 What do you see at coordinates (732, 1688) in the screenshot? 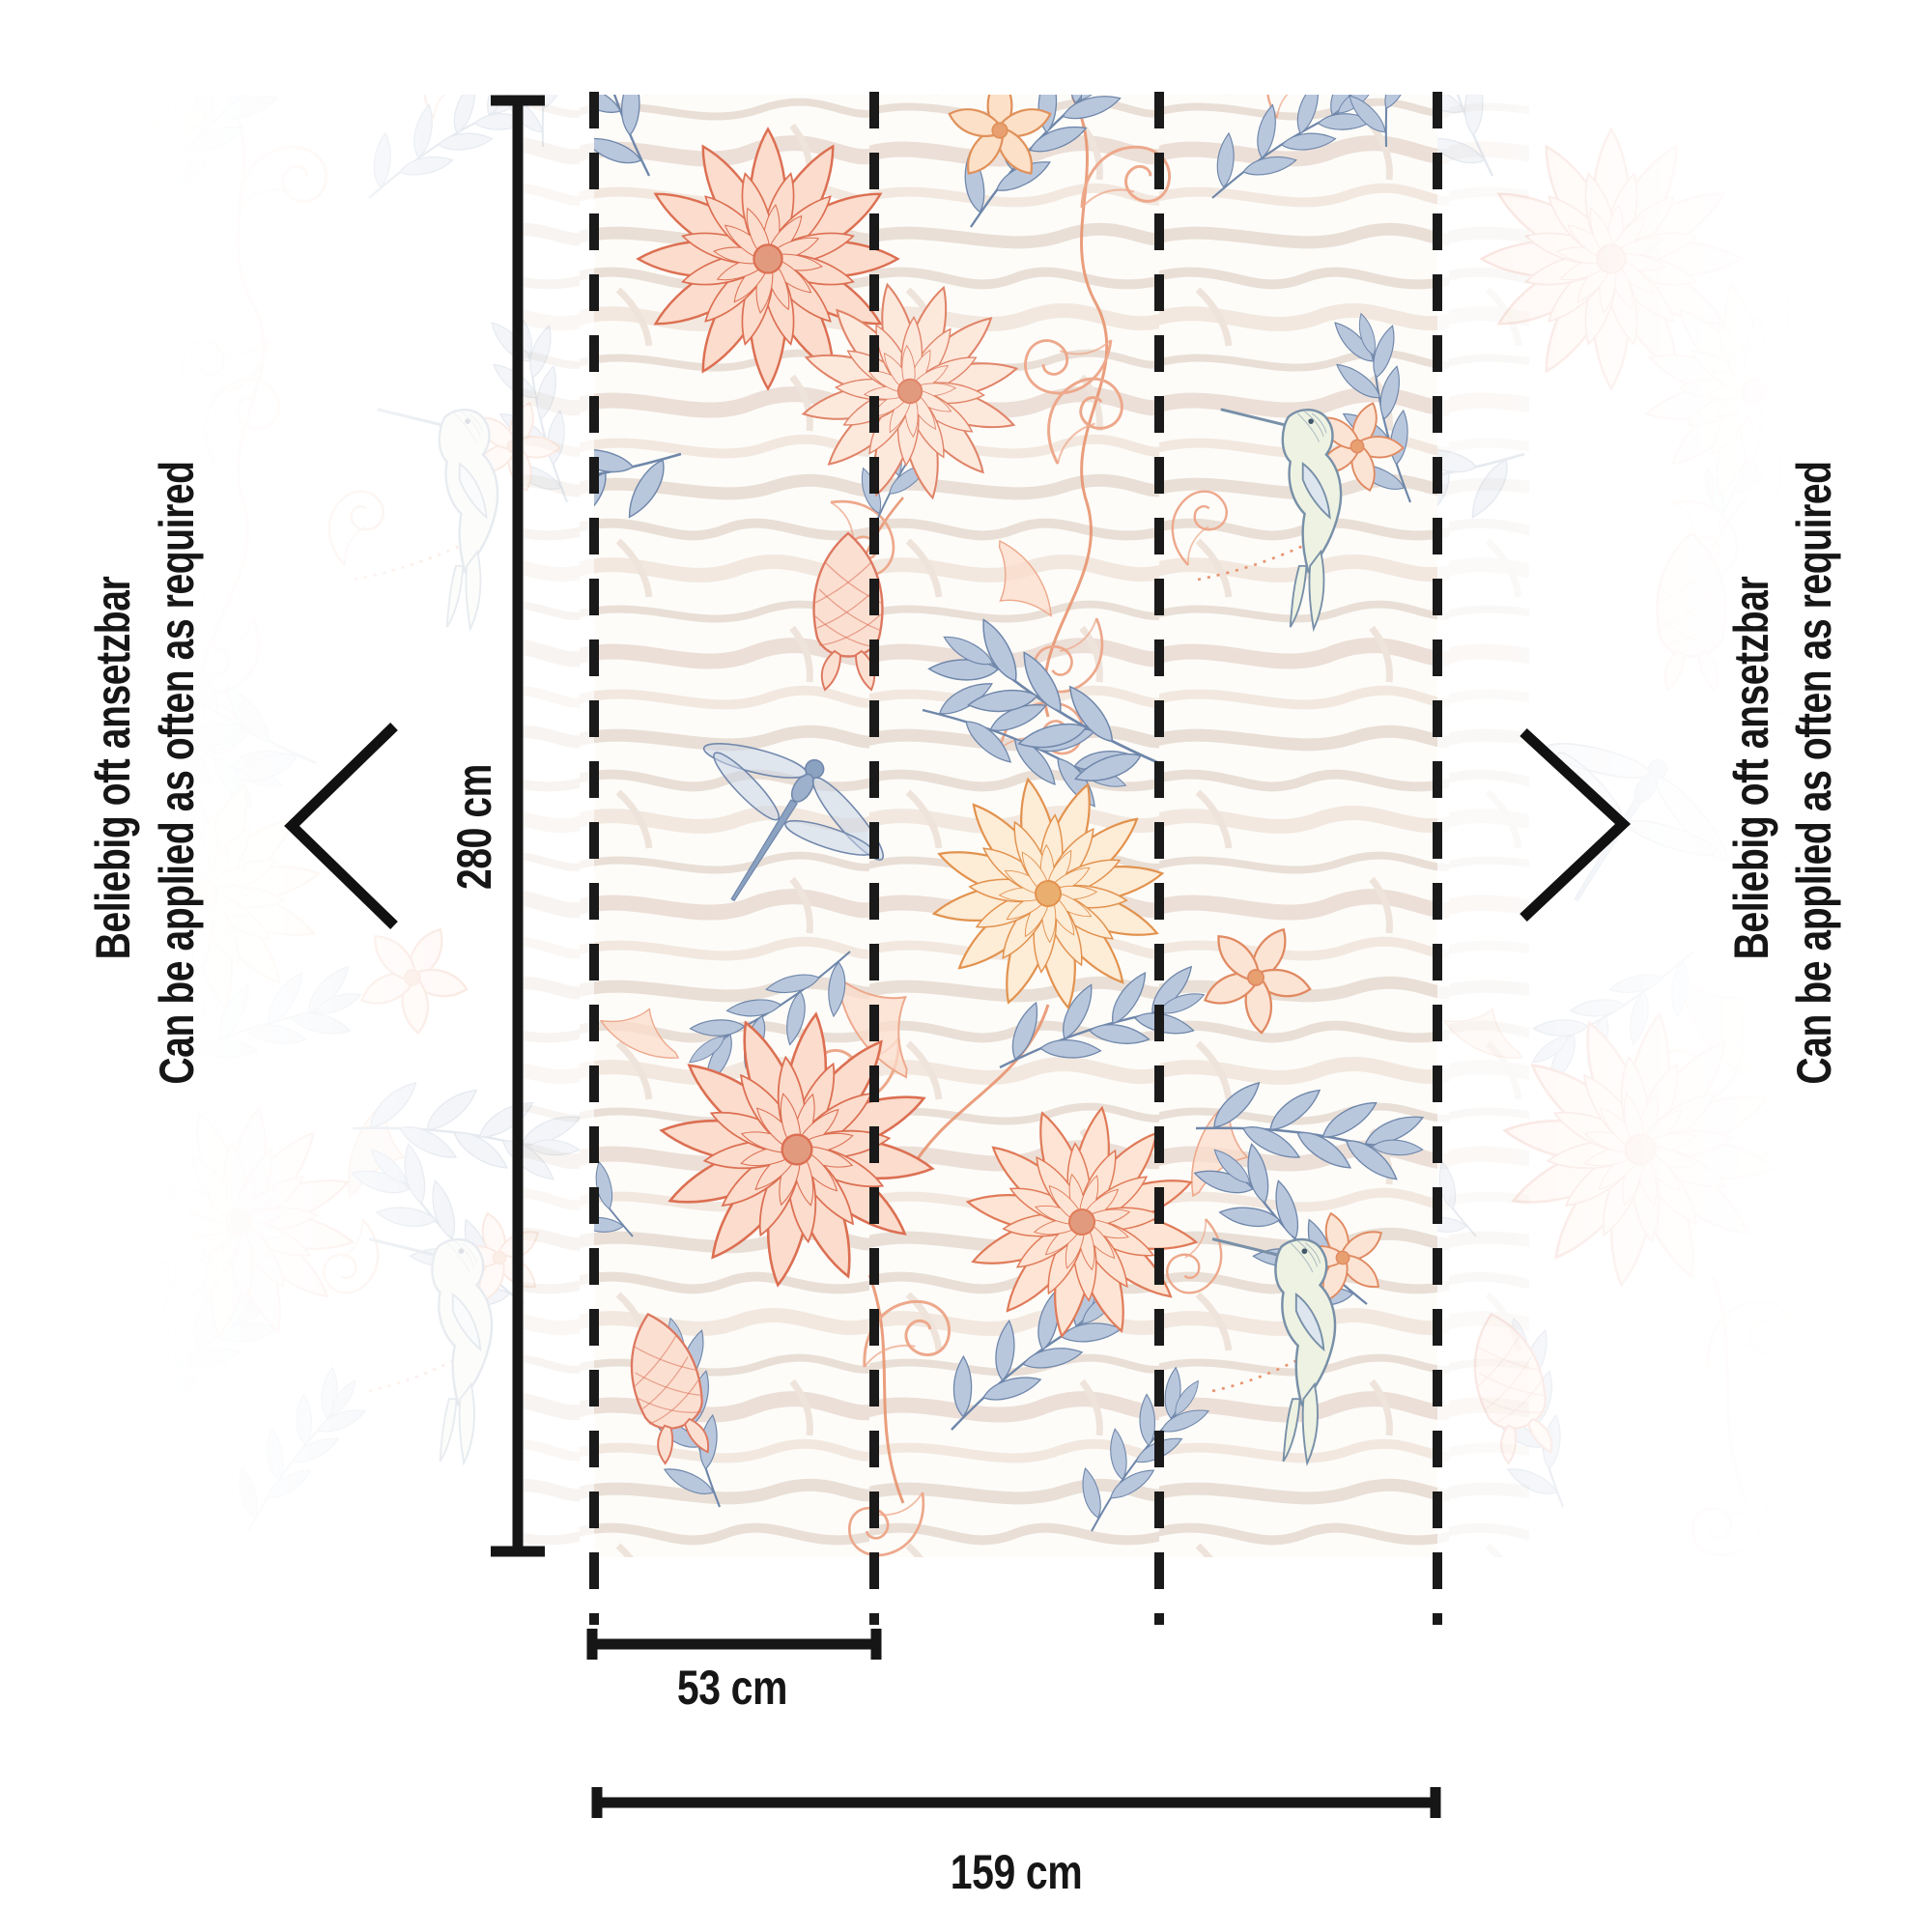
I see `panel-width-dimension-label: 53 cm` at bounding box center [732, 1688].